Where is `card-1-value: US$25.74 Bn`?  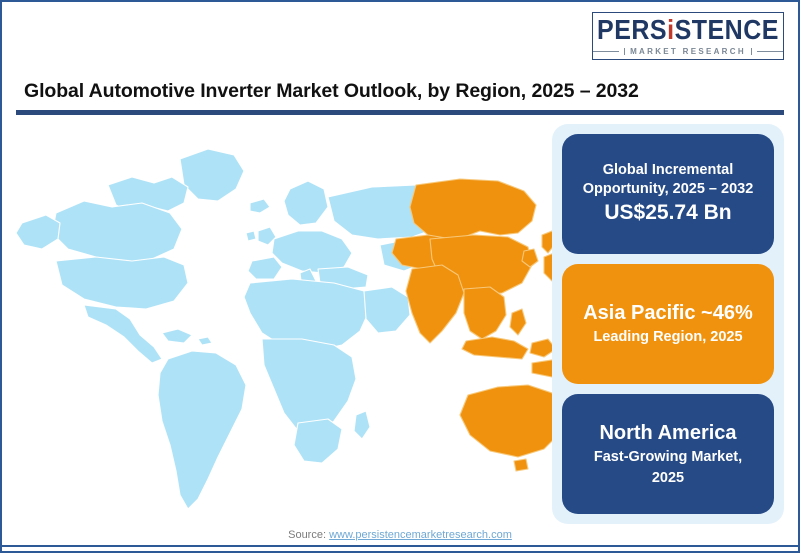 card-1-value: US$25.74 Bn is located at coordinates (668, 213).